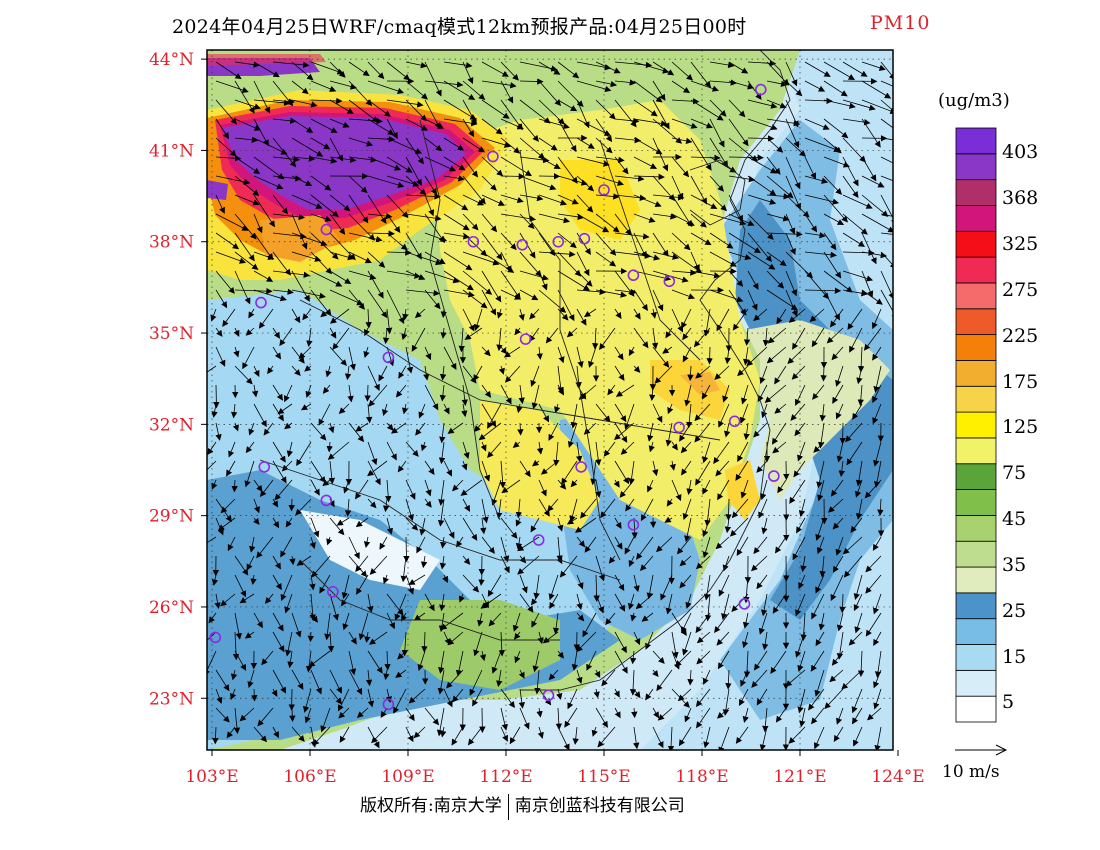  I want to click on wind-scale-label: 10 m/s, so click(971, 772).